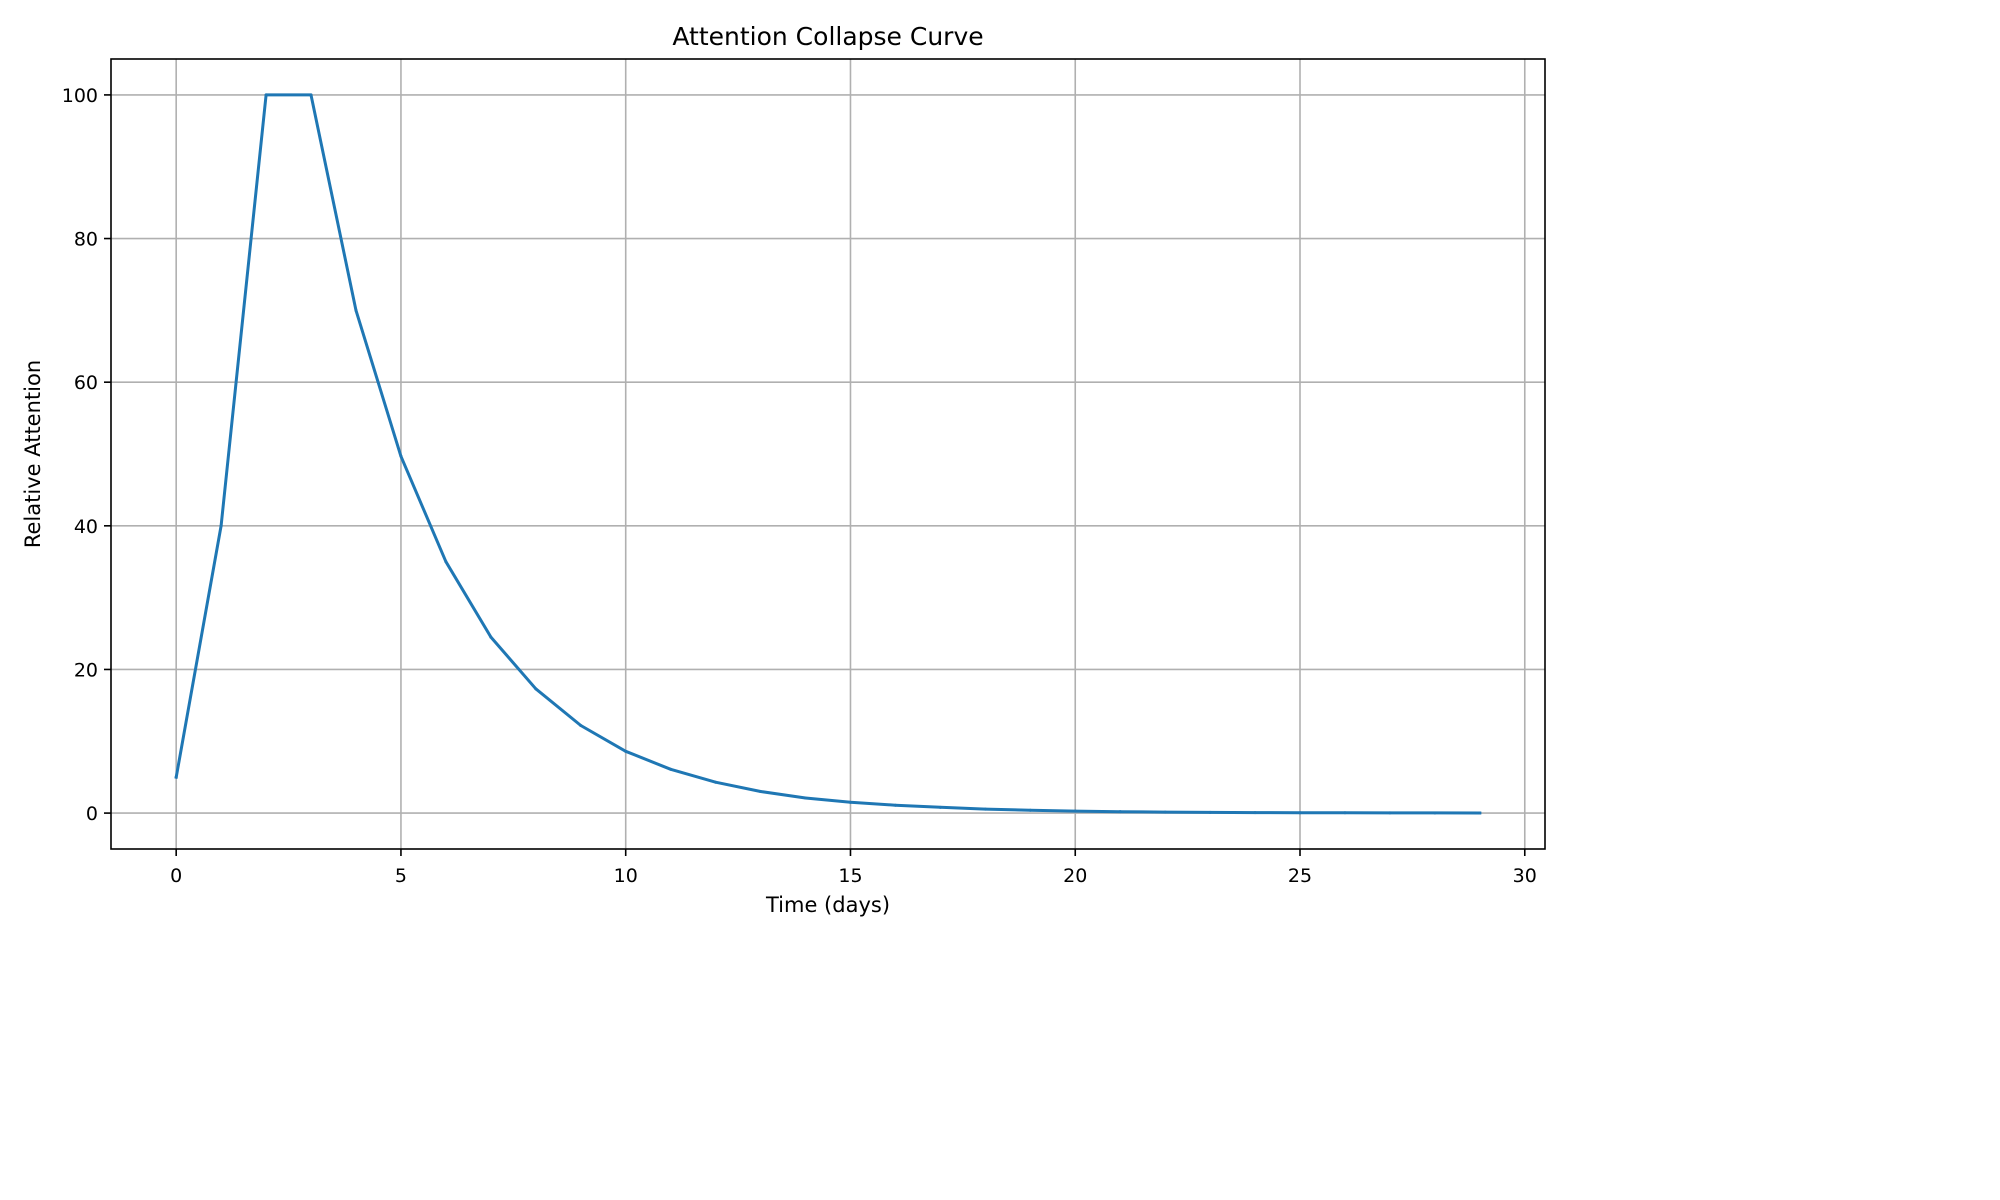 The height and width of the screenshot is (1200, 2000). I want to click on y-tick-label: 80, so click(86, 240).